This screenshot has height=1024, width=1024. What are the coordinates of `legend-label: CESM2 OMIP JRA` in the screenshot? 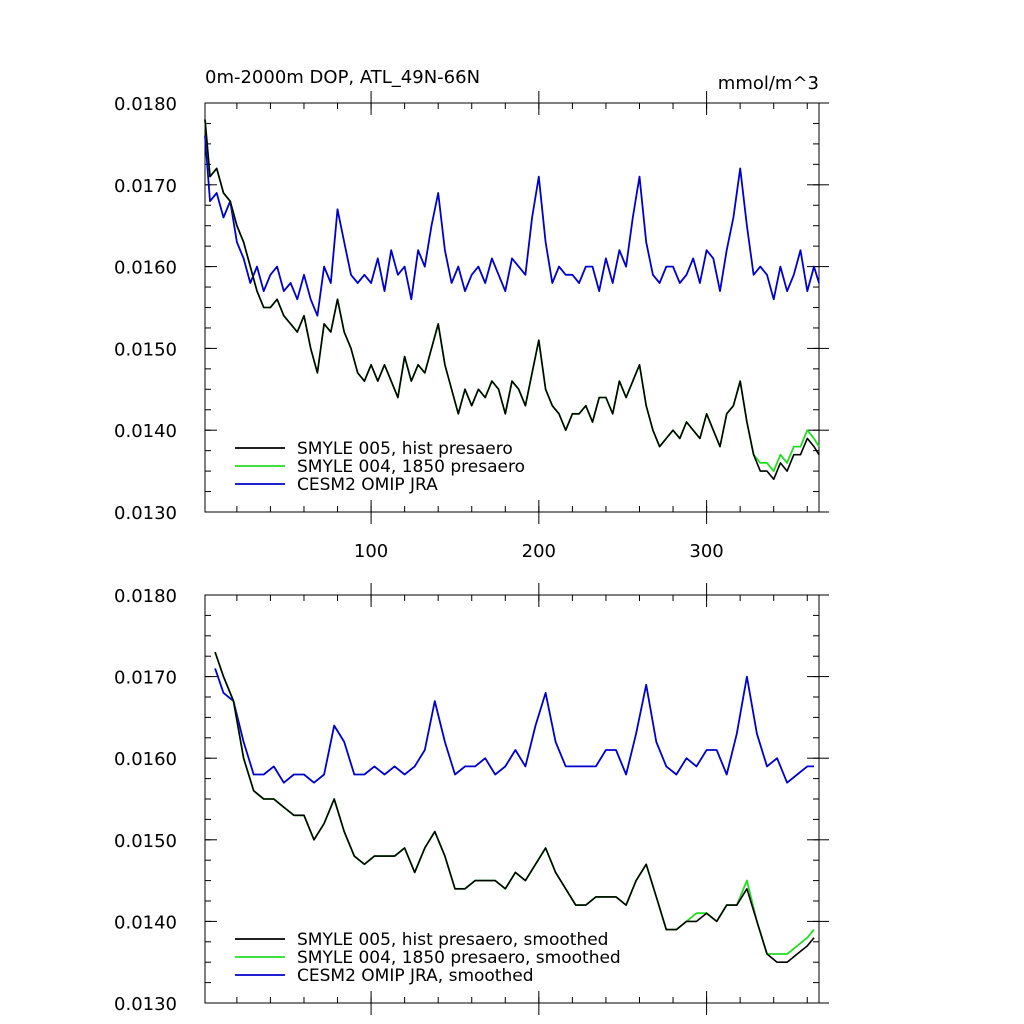 It's located at (367, 485).